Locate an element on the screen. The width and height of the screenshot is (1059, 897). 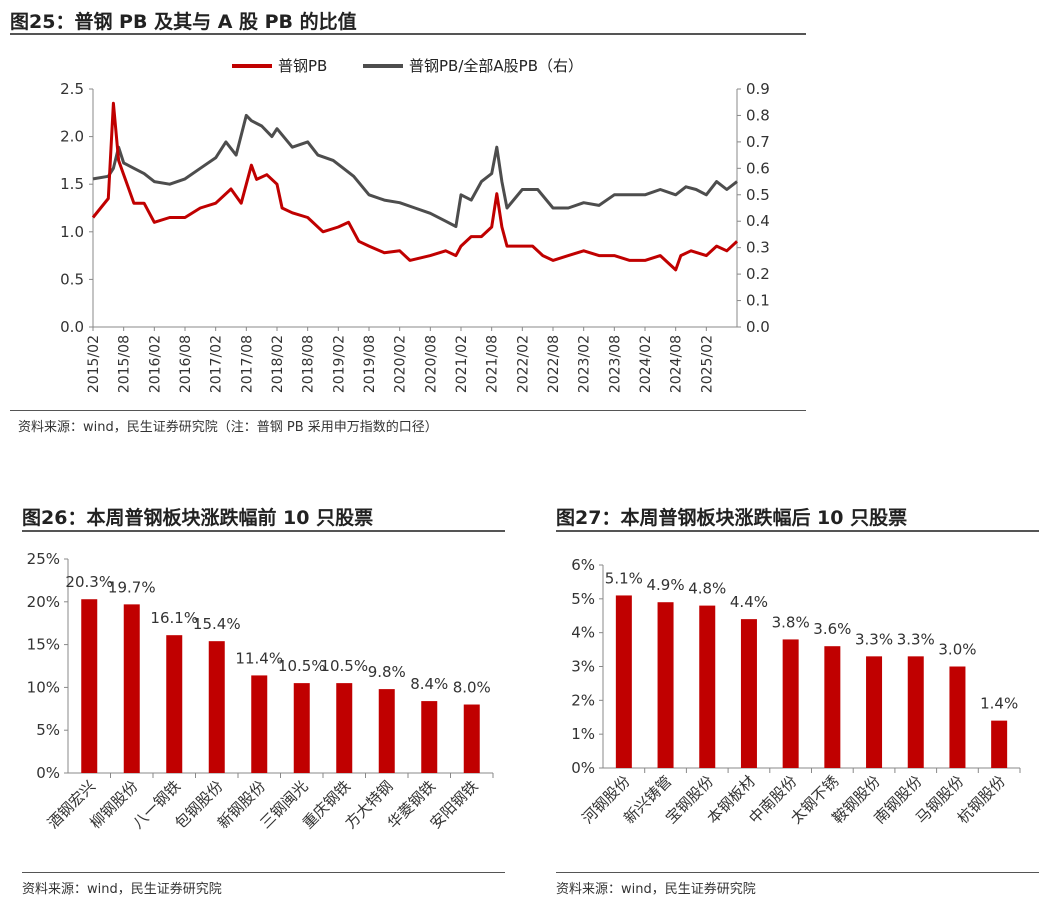
x-tick-label: 2015/02 is located at coordinates (94, 364).